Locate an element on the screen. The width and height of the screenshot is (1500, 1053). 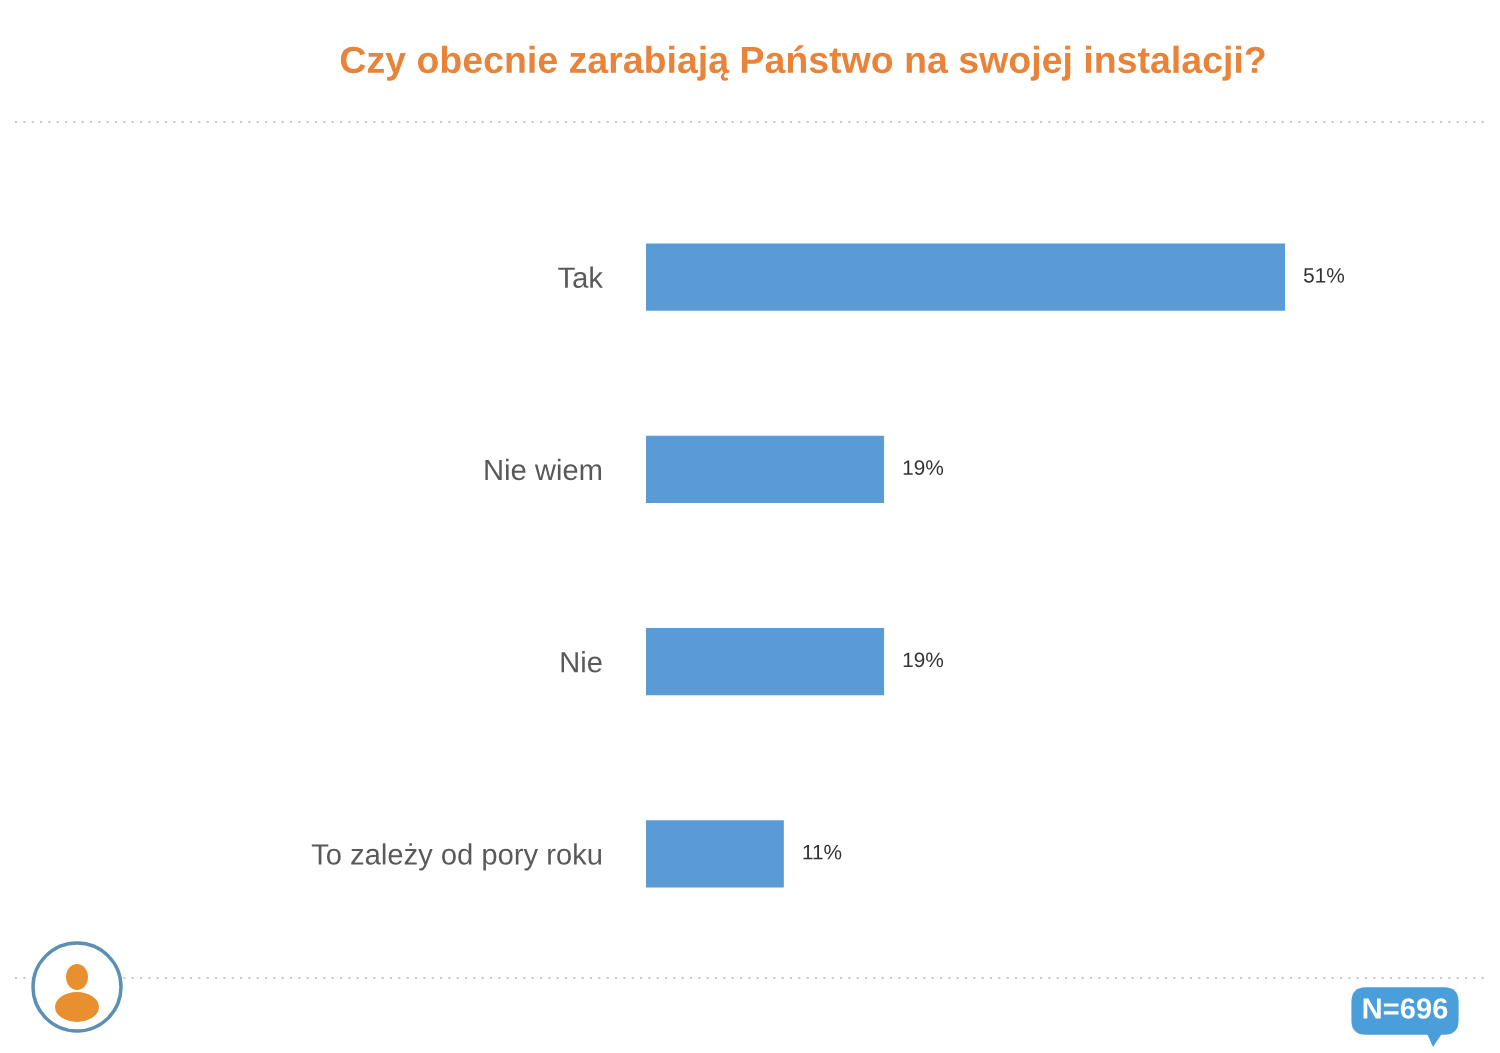
data-label: 51% is located at coordinates (1324, 275).